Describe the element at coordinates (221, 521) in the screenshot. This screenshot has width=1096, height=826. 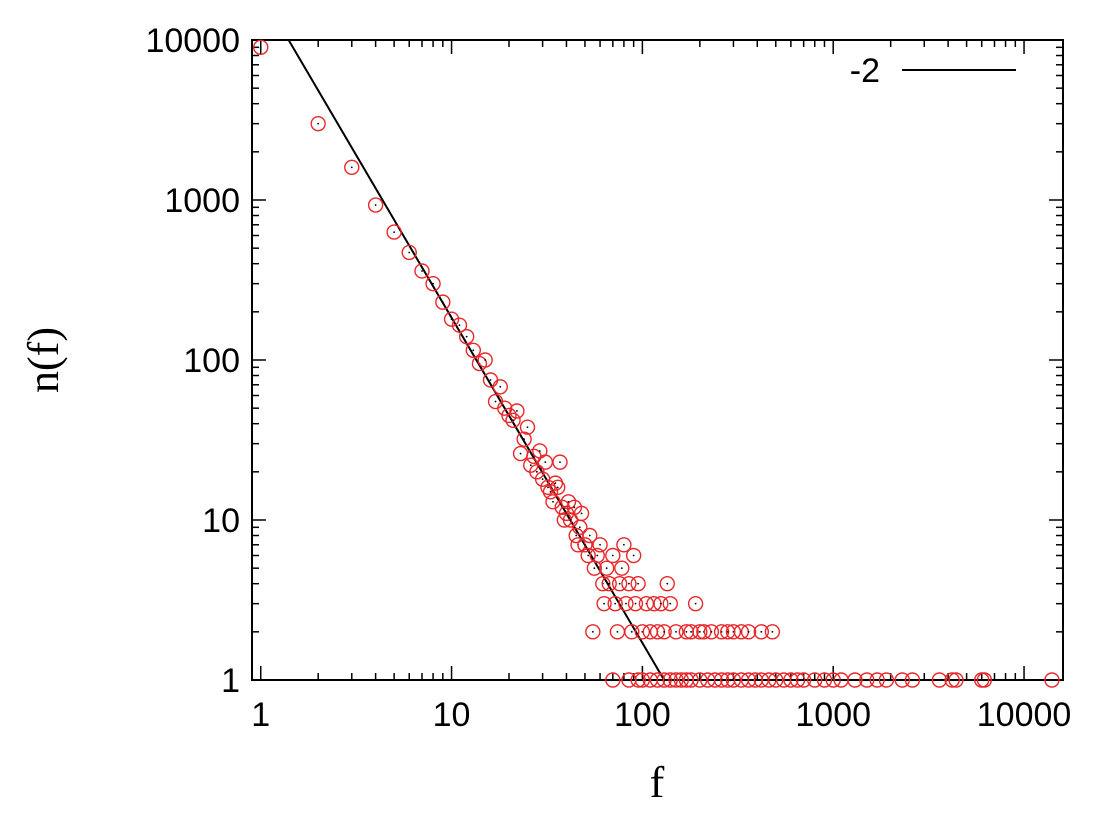
I see `y-tick-label: 10` at that location.